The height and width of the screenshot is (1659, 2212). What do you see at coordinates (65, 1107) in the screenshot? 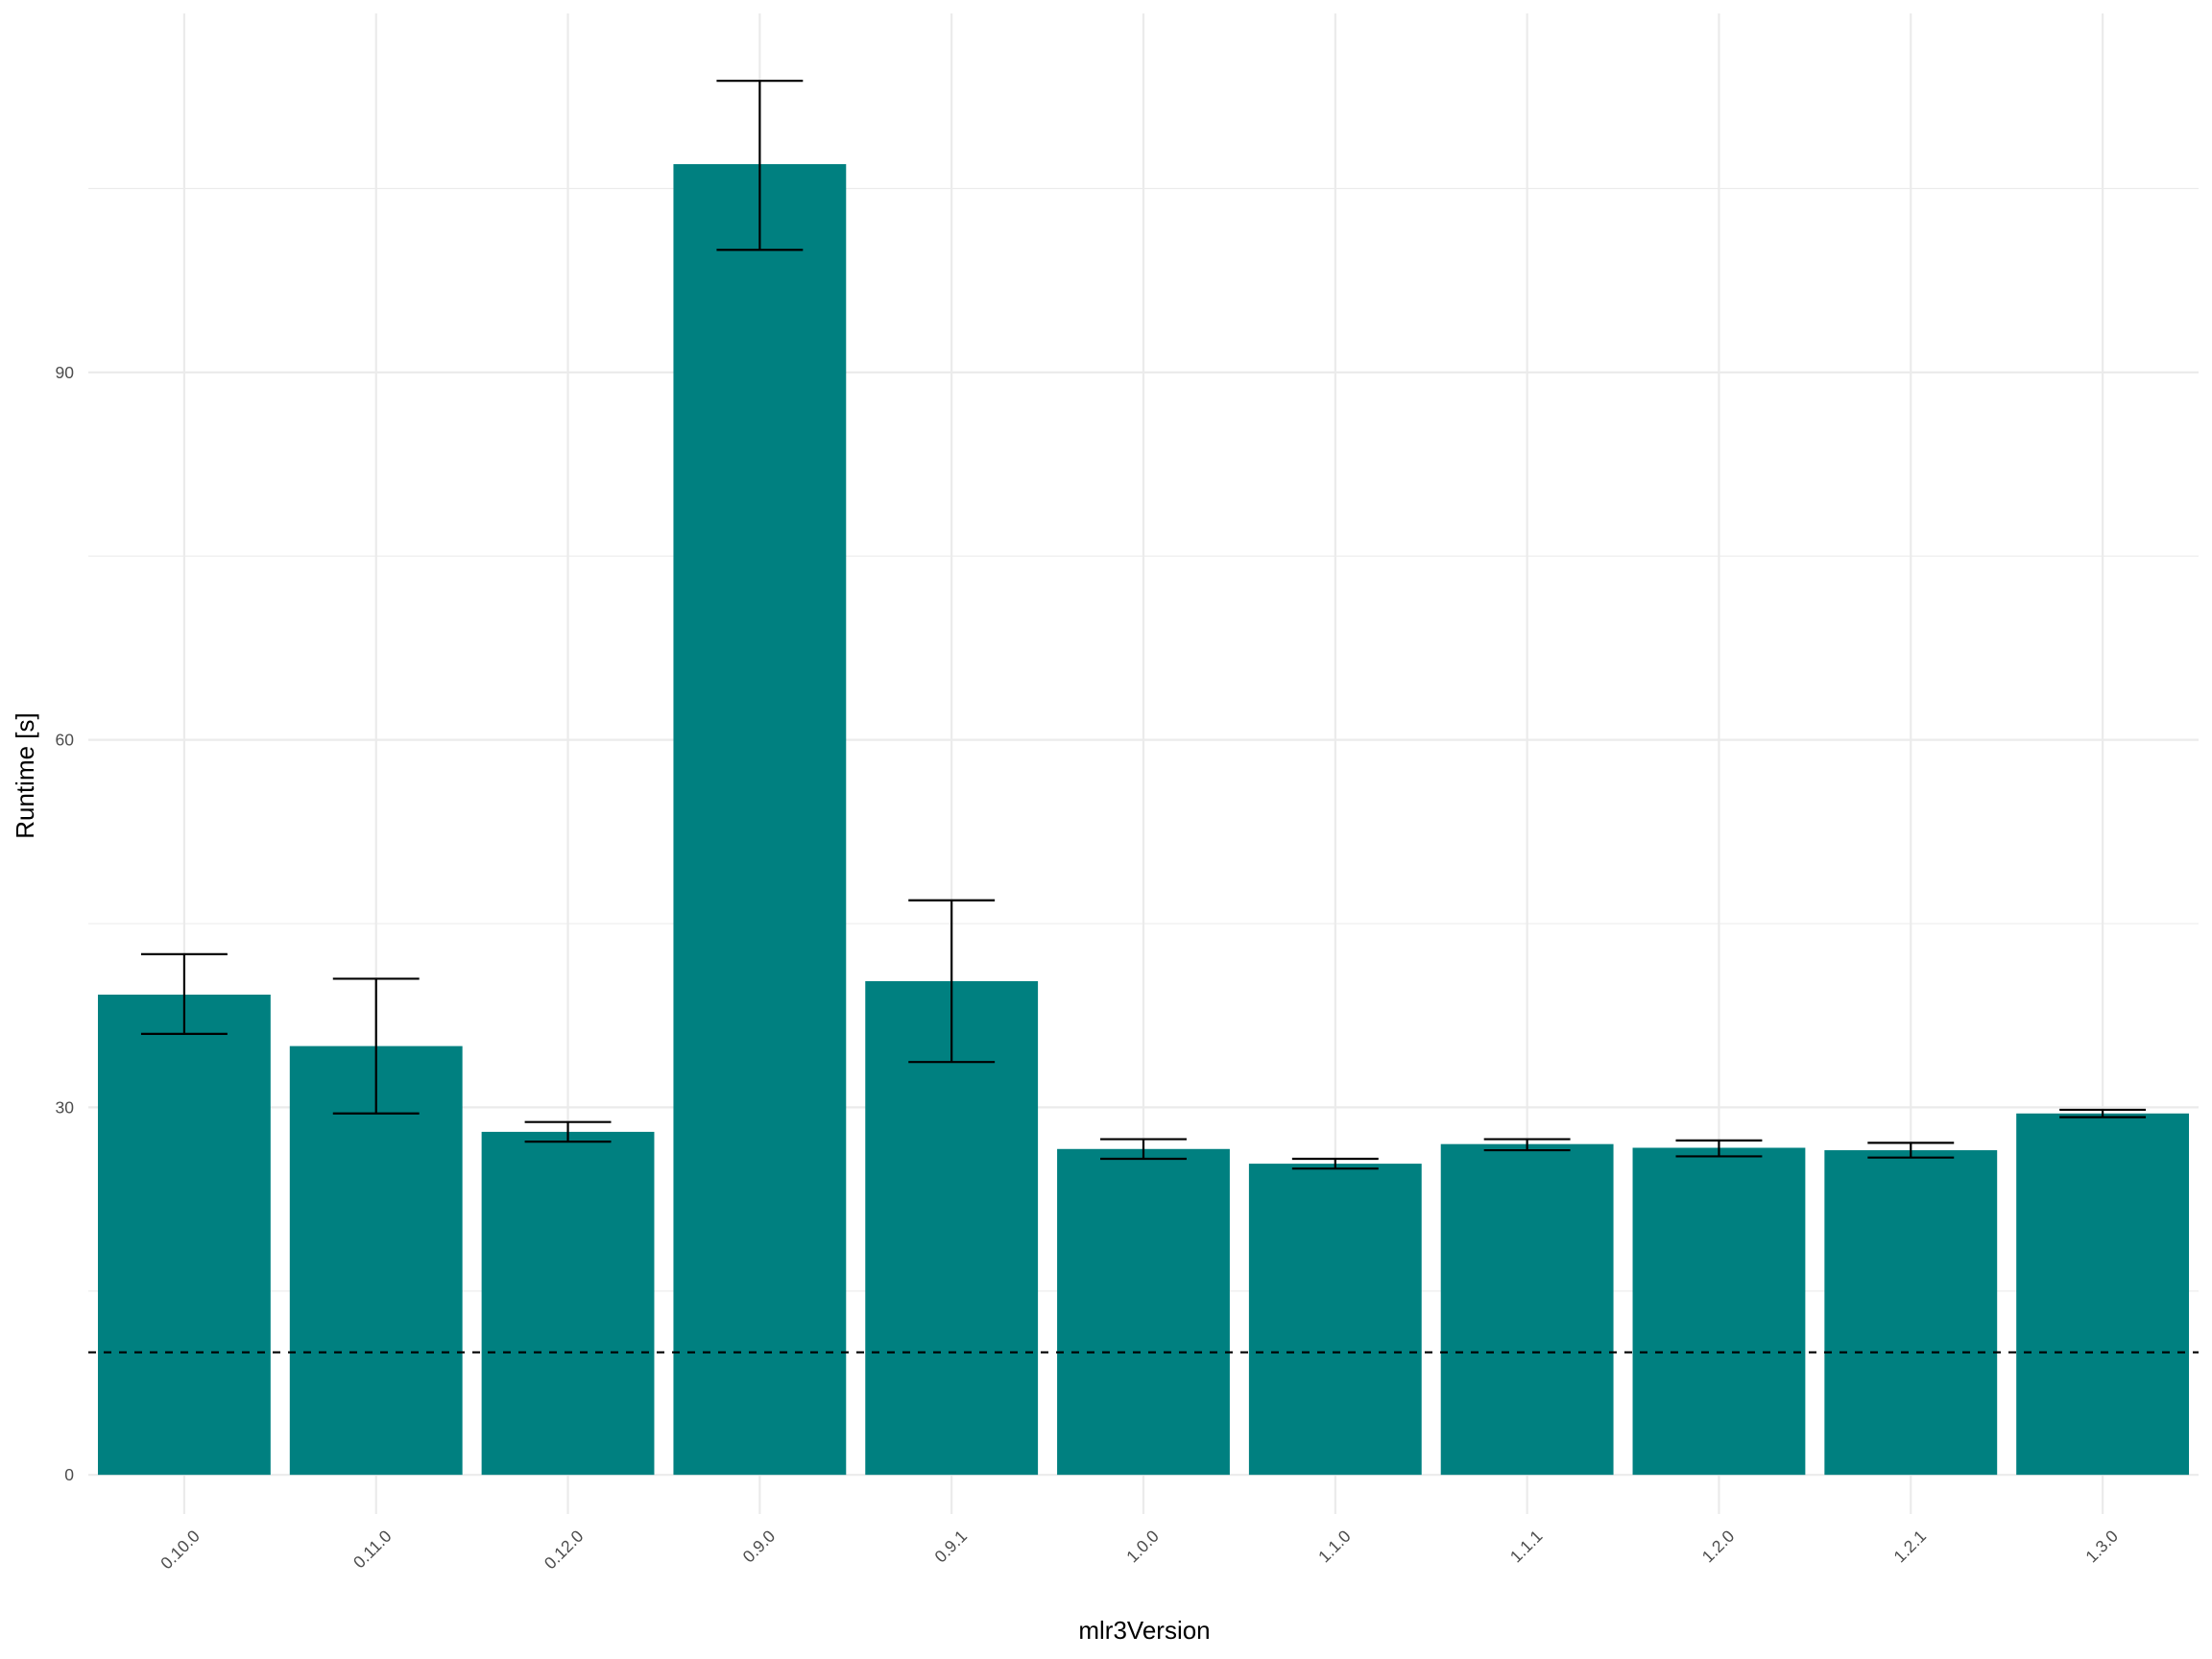
I see `y-tick-label: 30` at bounding box center [65, 1107].